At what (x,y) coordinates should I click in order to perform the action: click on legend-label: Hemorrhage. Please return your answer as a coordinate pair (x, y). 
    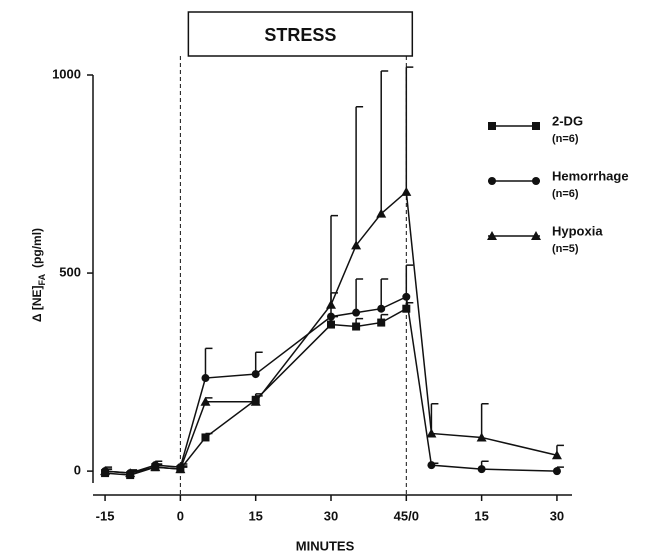
    Looking at the image, I should click on (590, 175).